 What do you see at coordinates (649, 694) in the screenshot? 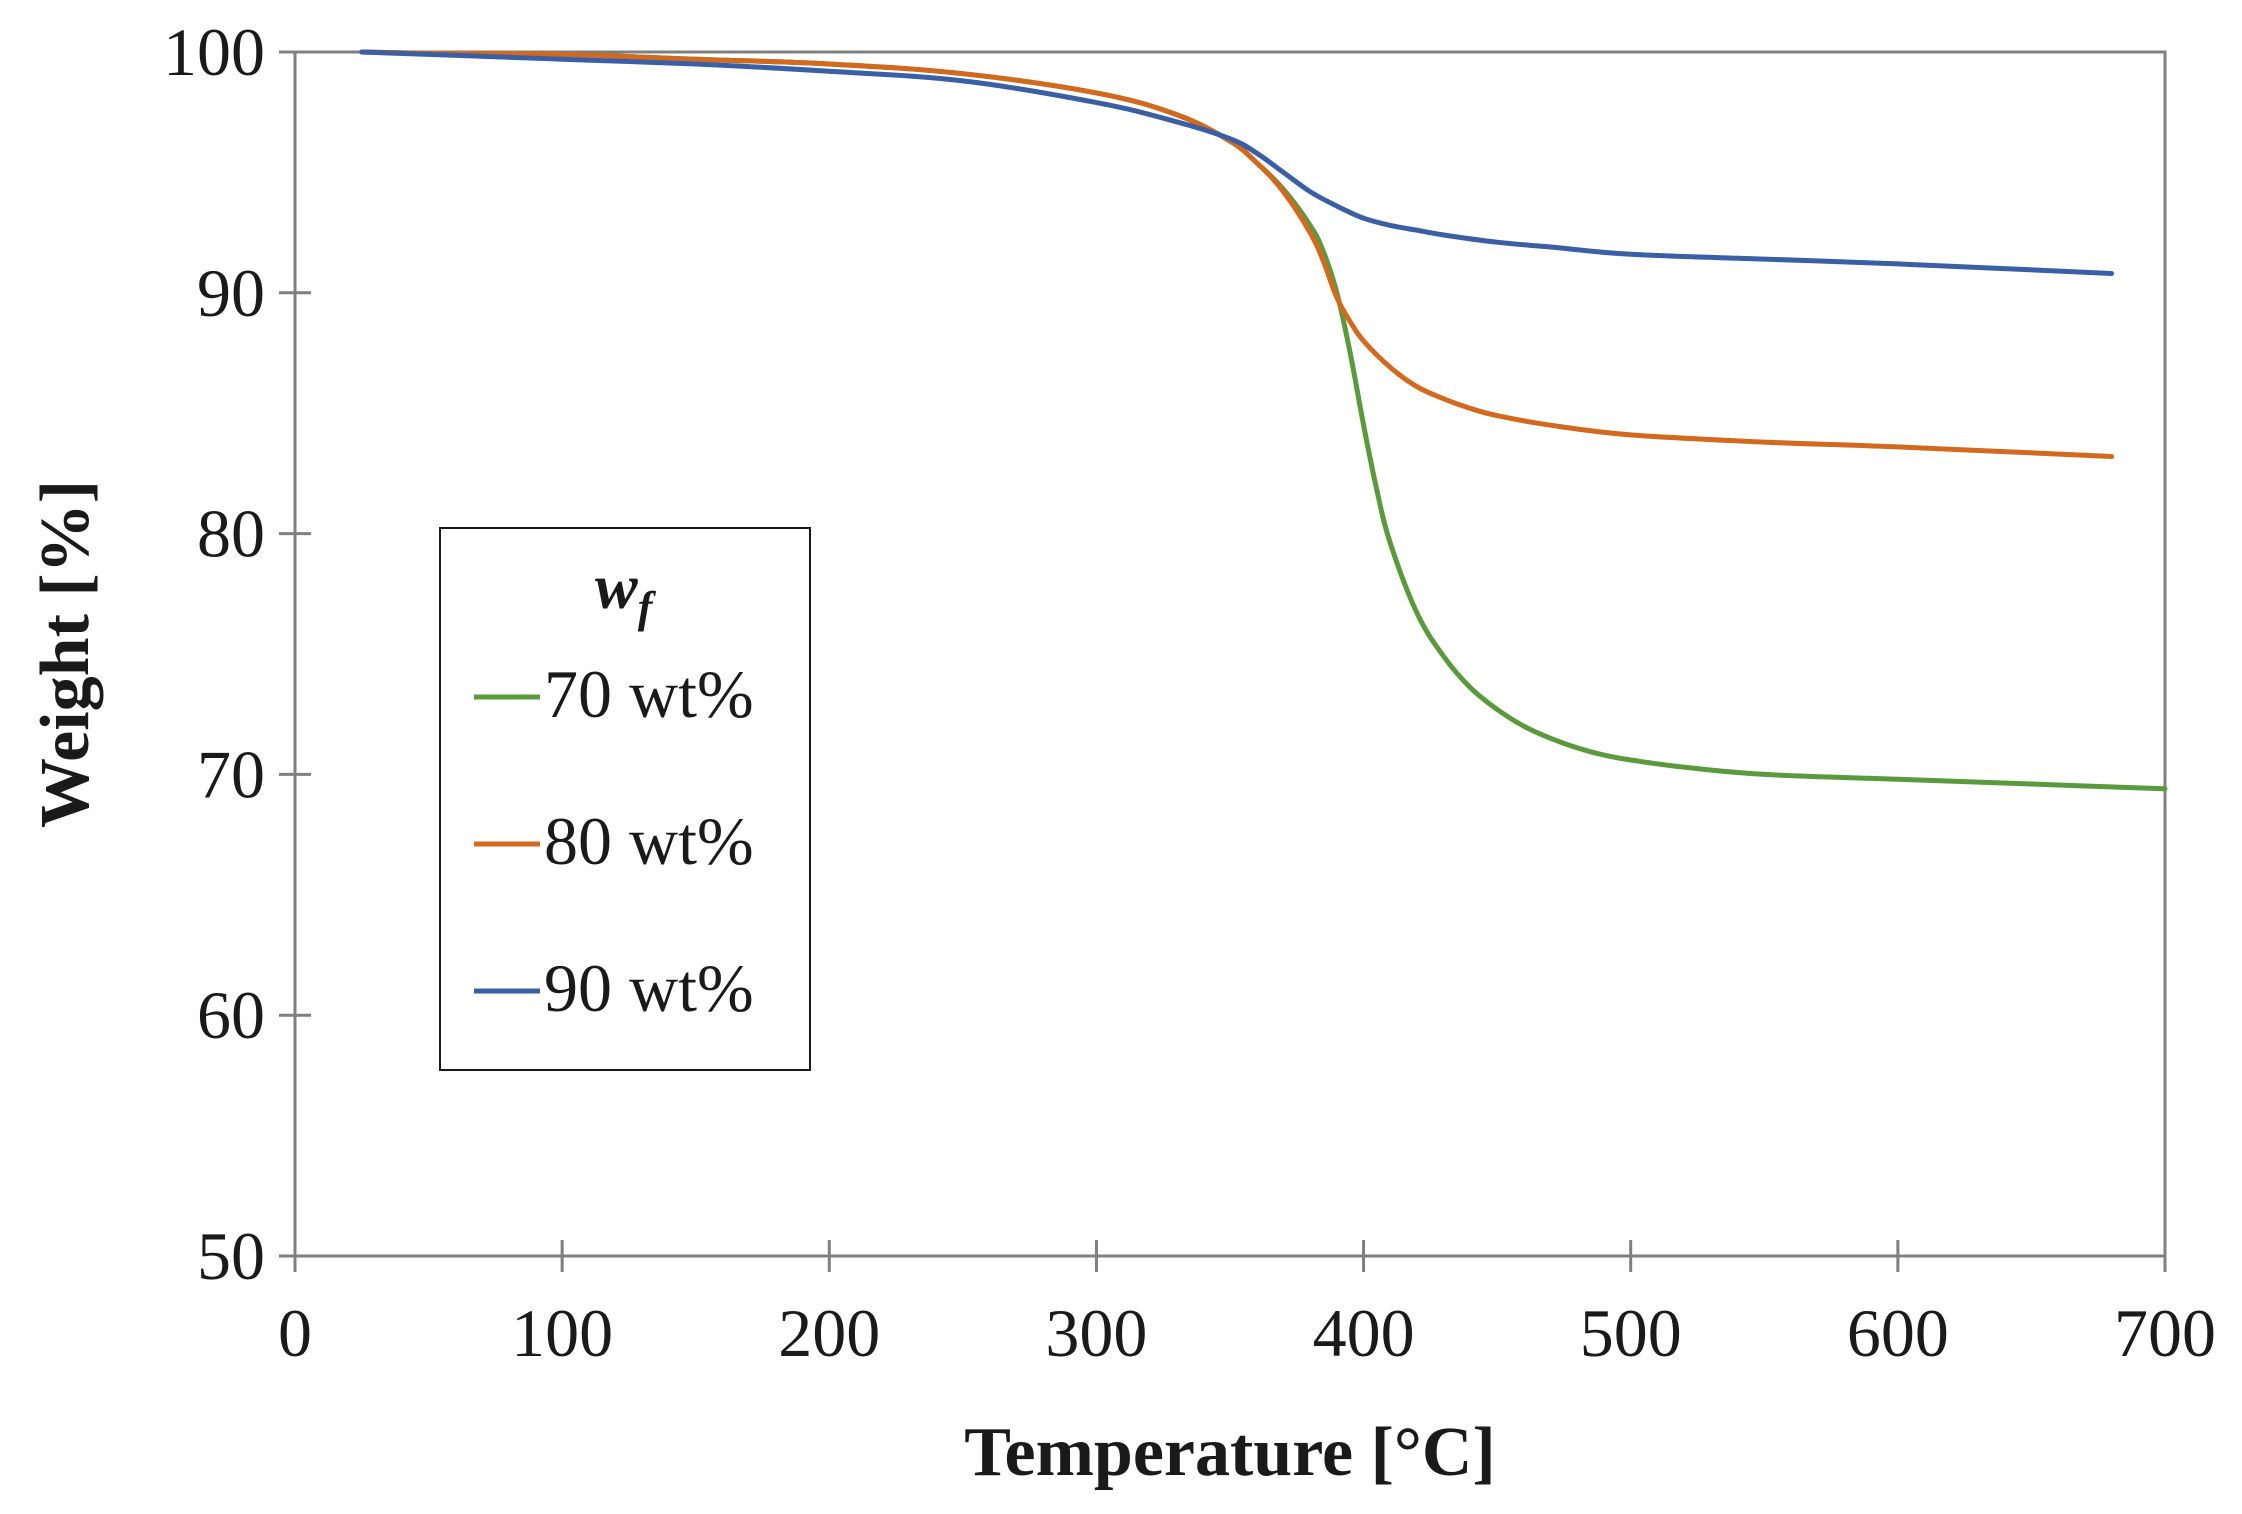
I see `legend-label: 70 wt%` at bounding box center [649, 694].